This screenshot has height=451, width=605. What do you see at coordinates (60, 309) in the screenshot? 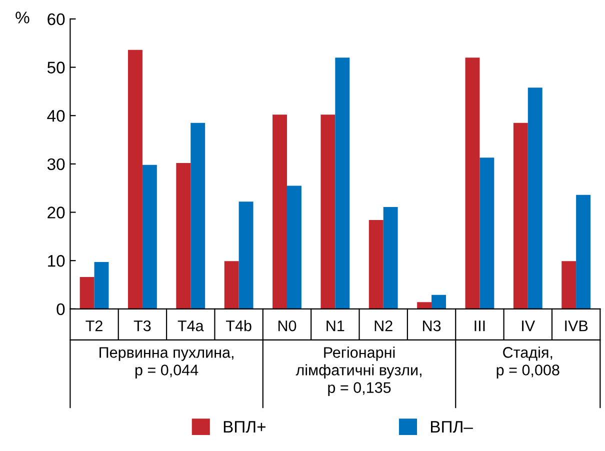
I see `y-tick-label: 0` at bounding box center [60, 309].